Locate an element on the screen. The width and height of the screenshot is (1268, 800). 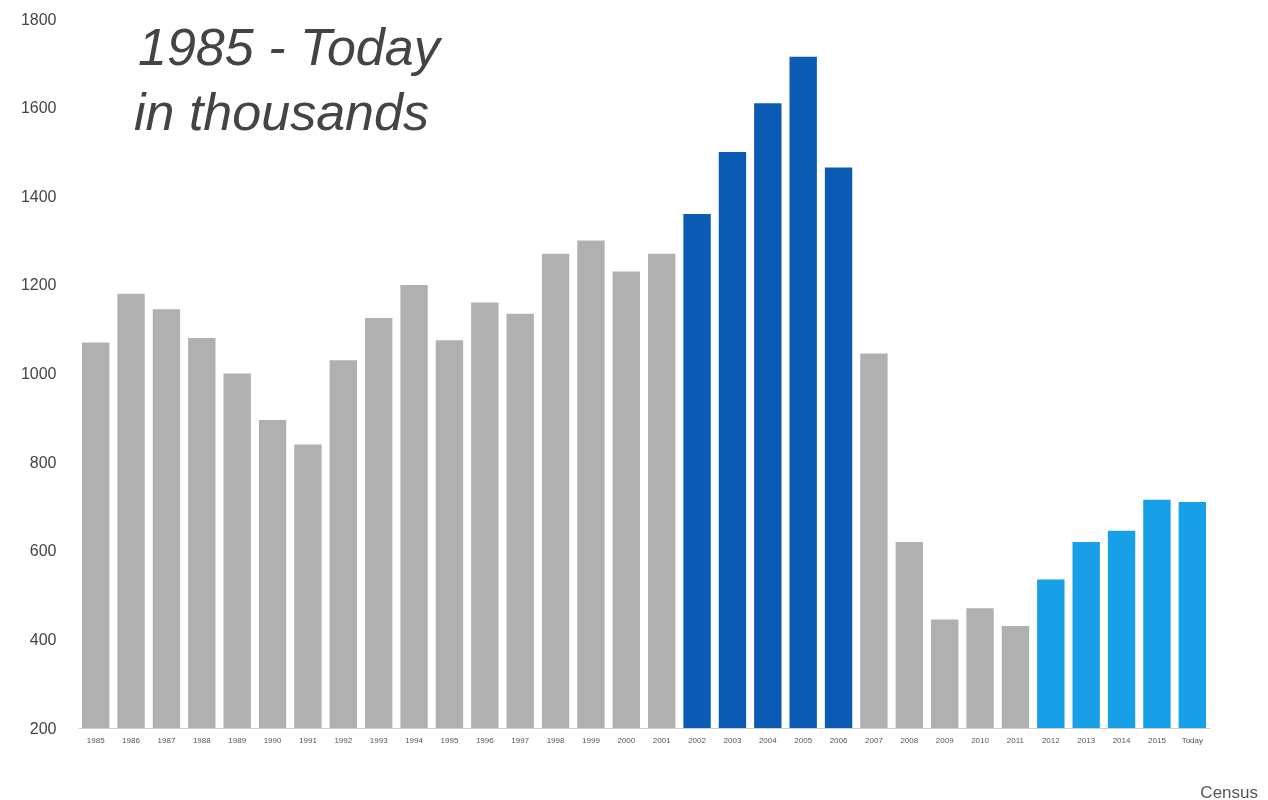
y-tick-label: 400 is located at coordinates (43, 639).